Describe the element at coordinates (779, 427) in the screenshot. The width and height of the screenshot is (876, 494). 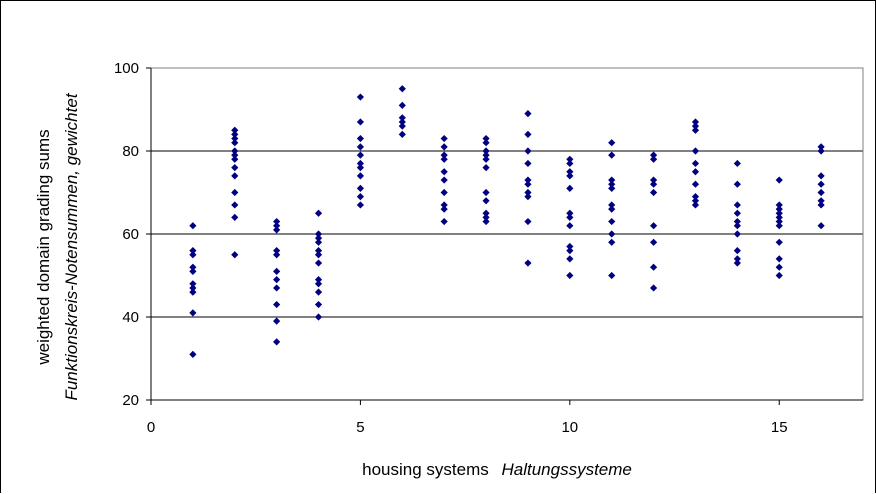
I see `x-tick-label: 15` at that location.